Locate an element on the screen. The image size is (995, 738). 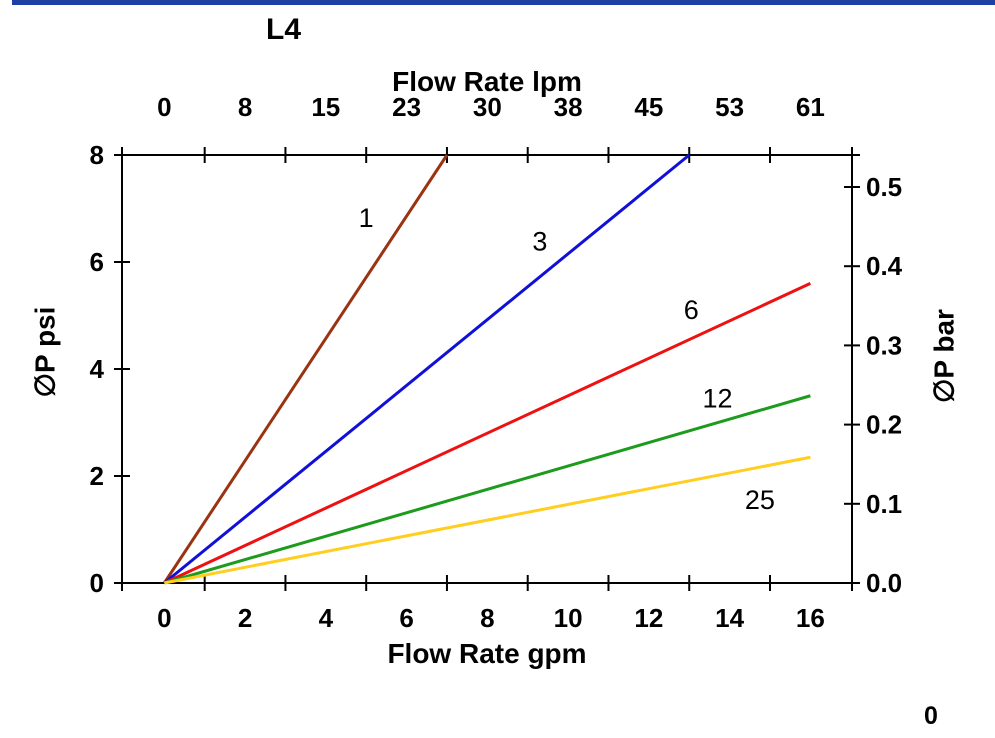
y-tick-label-right: 0.2 is located at coordinates (884, 425).